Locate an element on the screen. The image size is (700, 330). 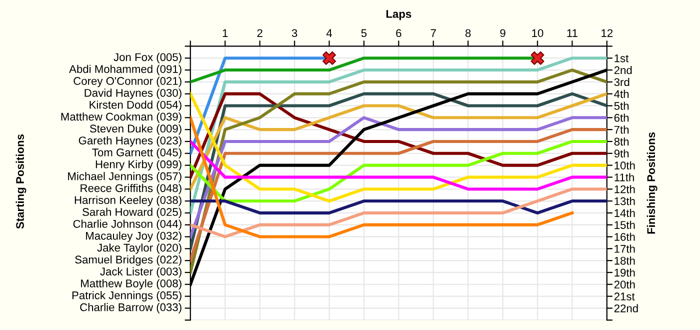
text: Corey O'Connor (021) is located at coordinates (128, 82).